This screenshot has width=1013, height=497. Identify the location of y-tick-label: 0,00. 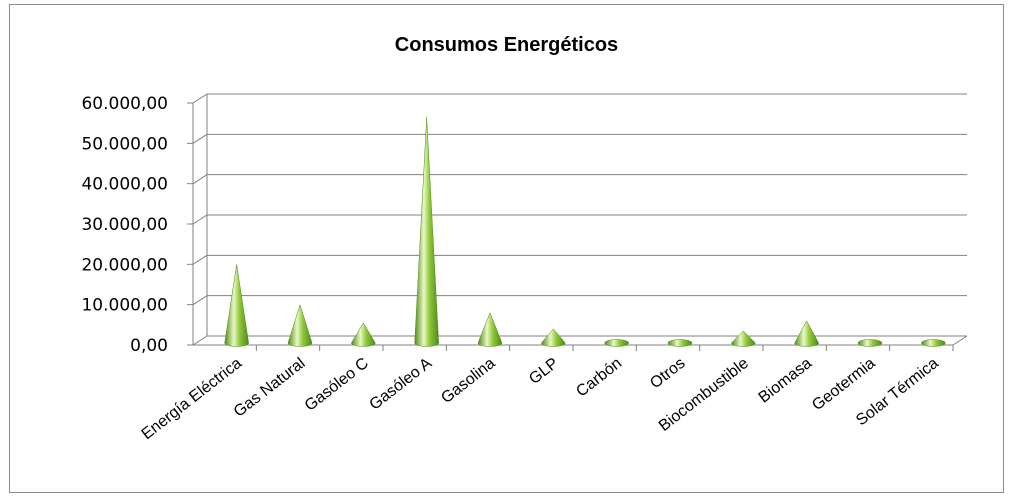
(149, 346).